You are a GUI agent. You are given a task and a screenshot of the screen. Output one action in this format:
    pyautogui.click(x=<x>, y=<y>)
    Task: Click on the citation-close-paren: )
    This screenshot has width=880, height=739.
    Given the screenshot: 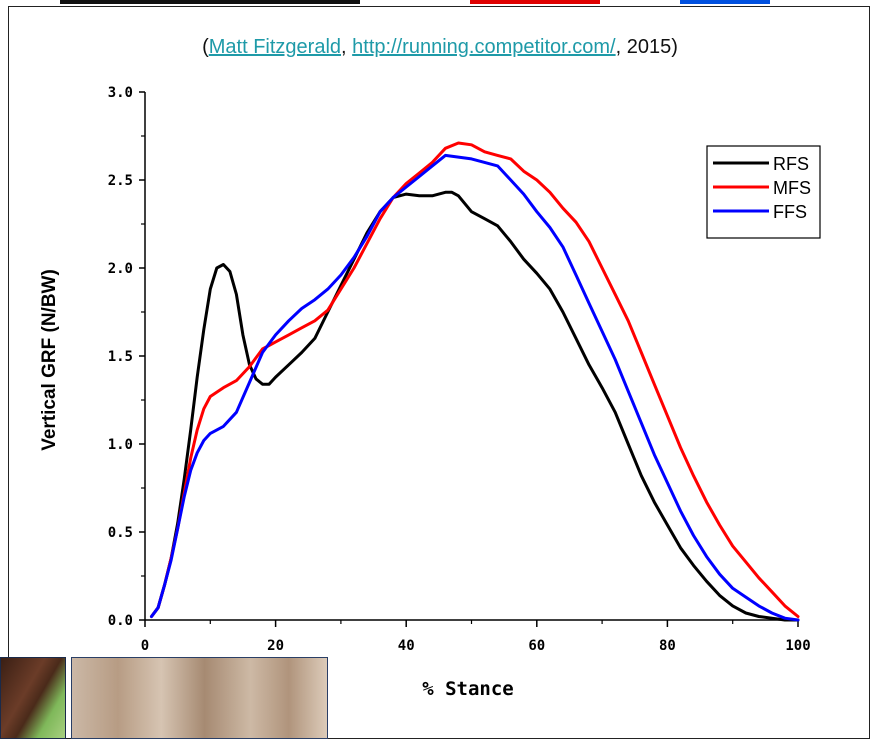 What is the action you would take?
    pyautogui.click(x=674, y=47)
    